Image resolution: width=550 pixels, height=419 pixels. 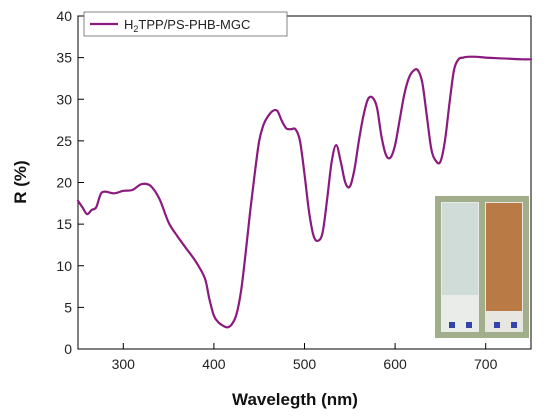 What do you see at coordinates (64, 183) in the screenshot?
I see `y-tick-label: 20` at bounding box center [64, 183].